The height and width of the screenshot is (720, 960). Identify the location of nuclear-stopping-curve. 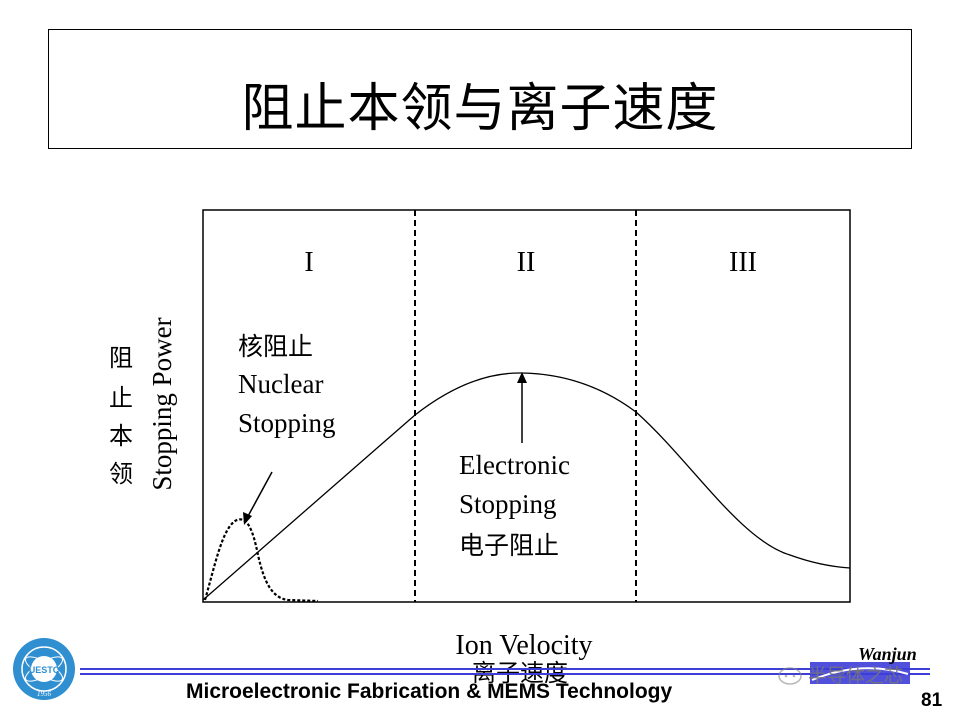
(261, 560).